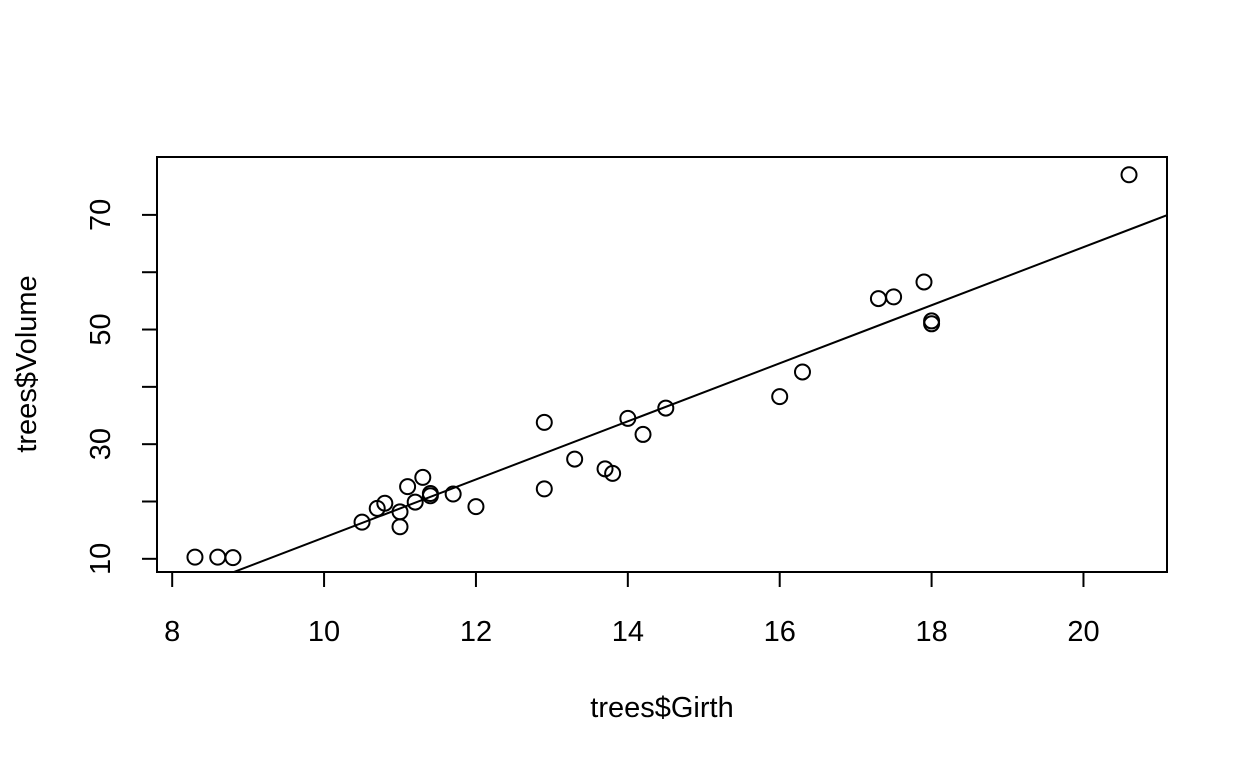 The image size is (1248, 773). I want to click on x-tick-label: 16, so click(780, 632).